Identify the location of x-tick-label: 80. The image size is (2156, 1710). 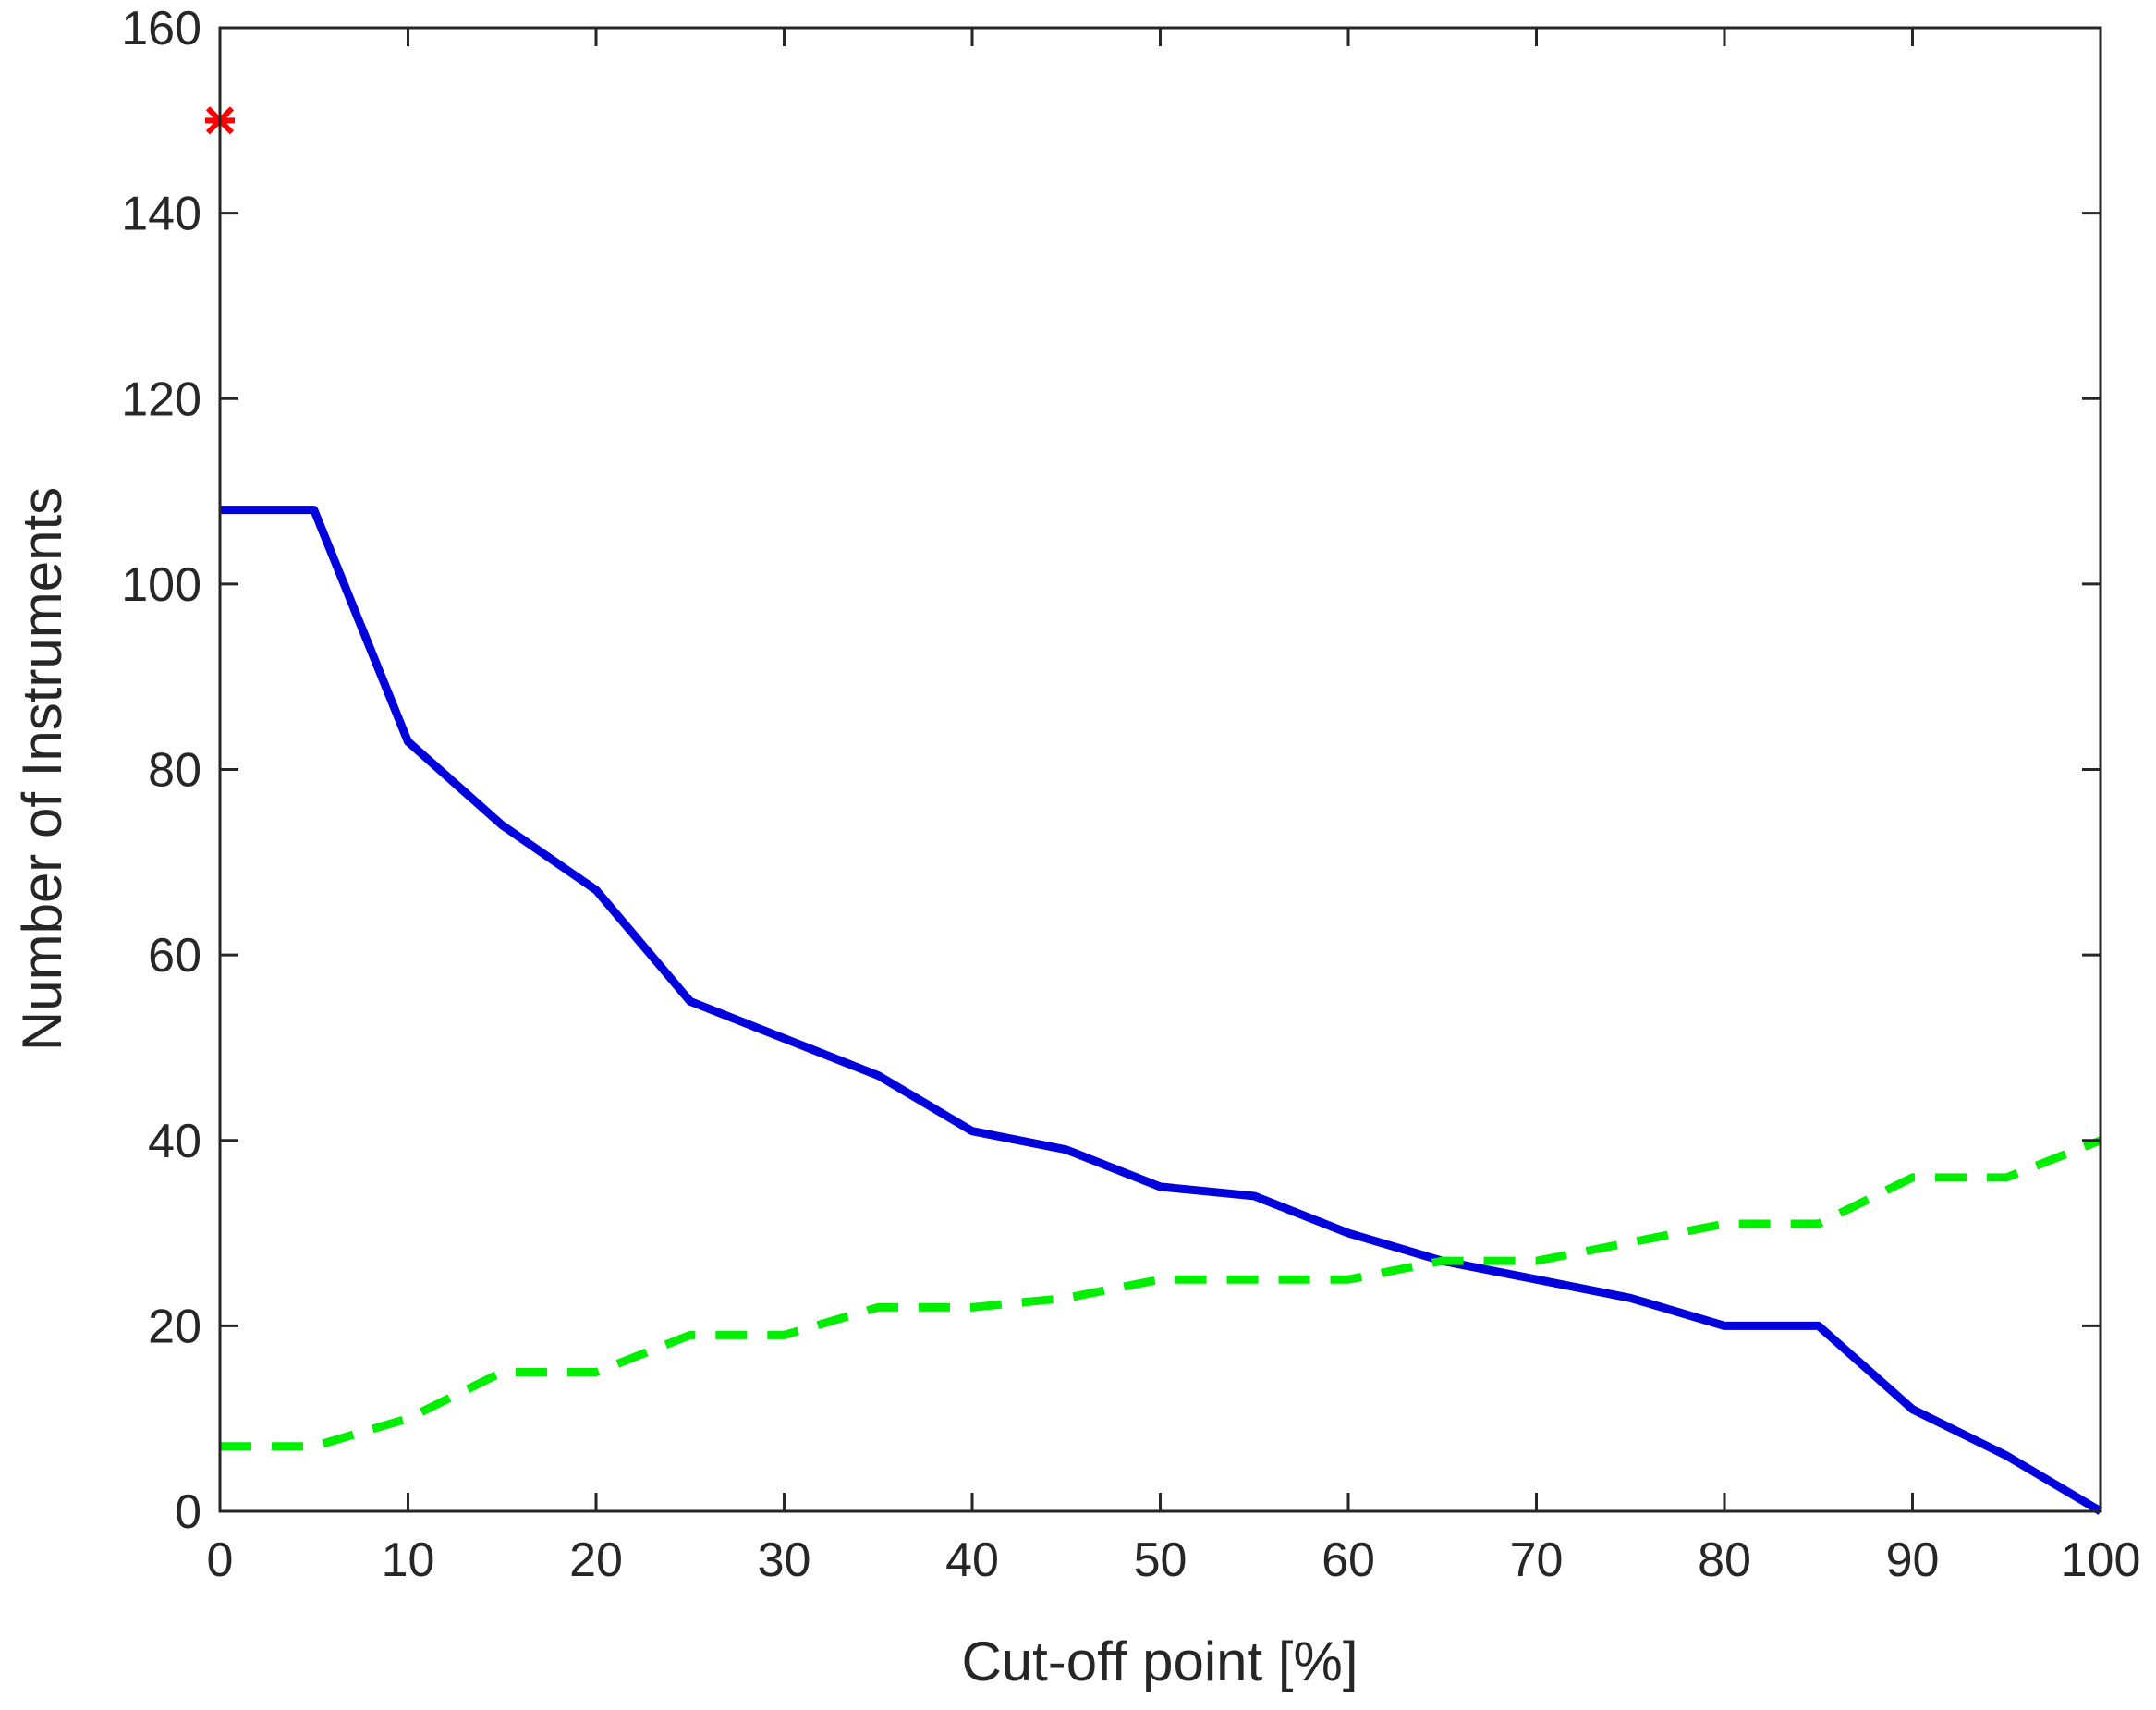
(1724, 1560).